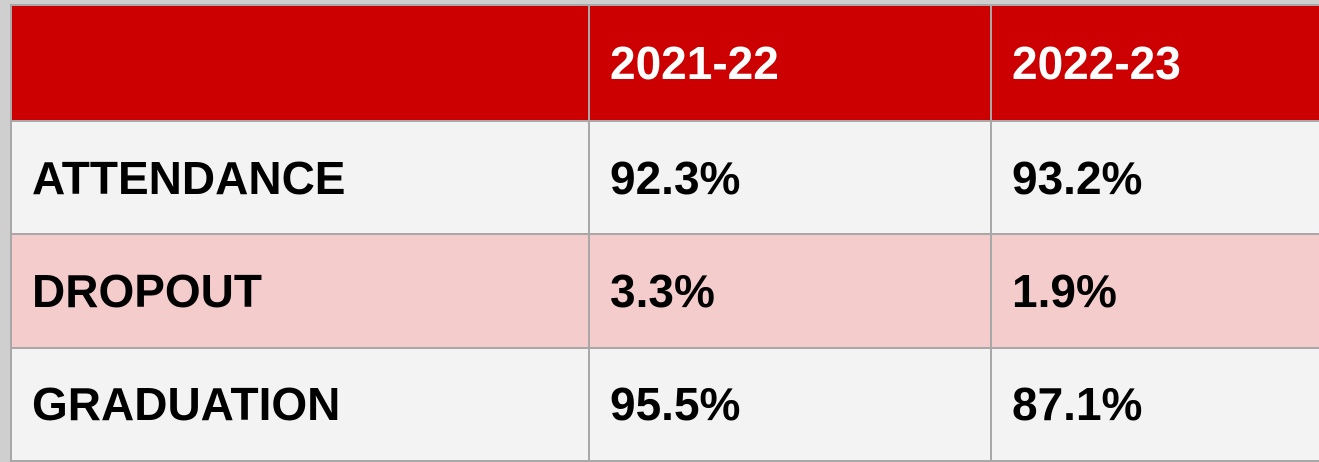  I want to click on row-label: DROPOUT, so click(300, 291).